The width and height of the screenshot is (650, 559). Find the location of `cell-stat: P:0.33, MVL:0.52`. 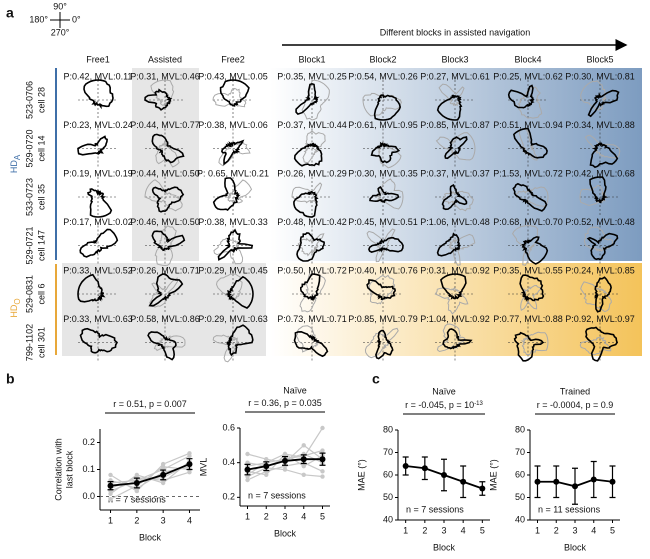

cell-stat: P:0.33, MVL:0.52 is located at coordinates (98, 270).